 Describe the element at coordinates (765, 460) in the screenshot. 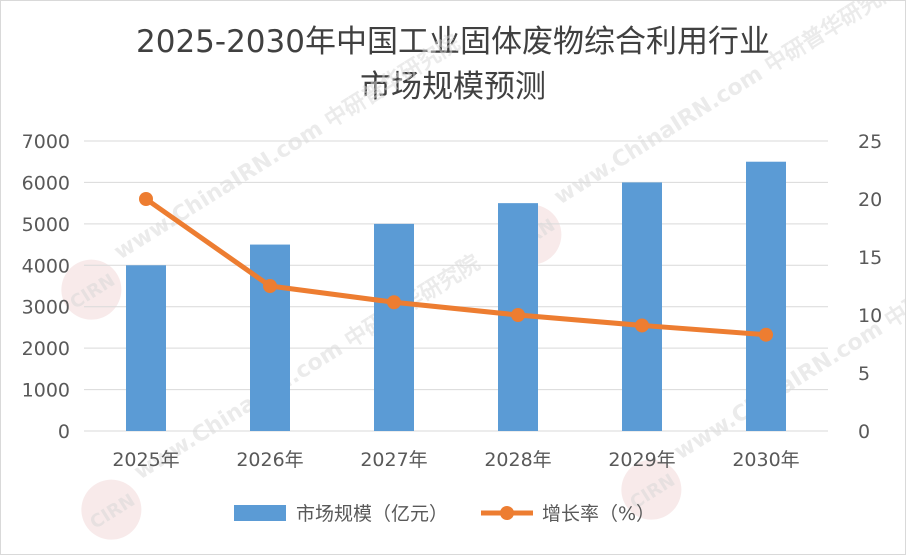

I see `x-tick-label: 2030年` at that location.